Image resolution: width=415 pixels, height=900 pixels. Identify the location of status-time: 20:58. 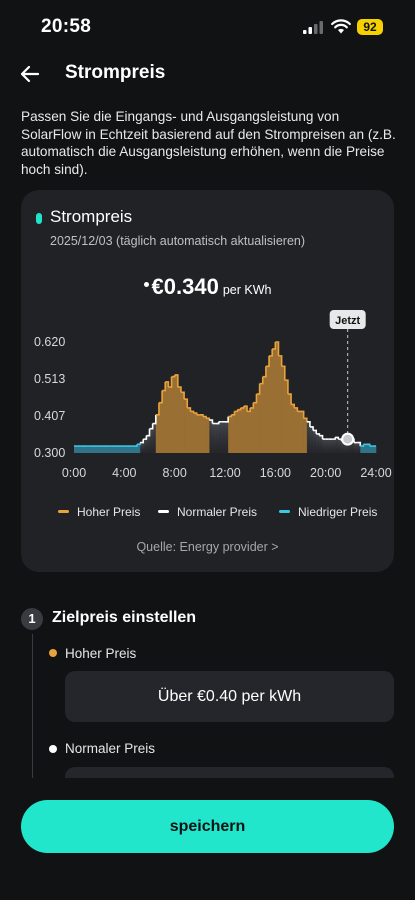
(66, 26).